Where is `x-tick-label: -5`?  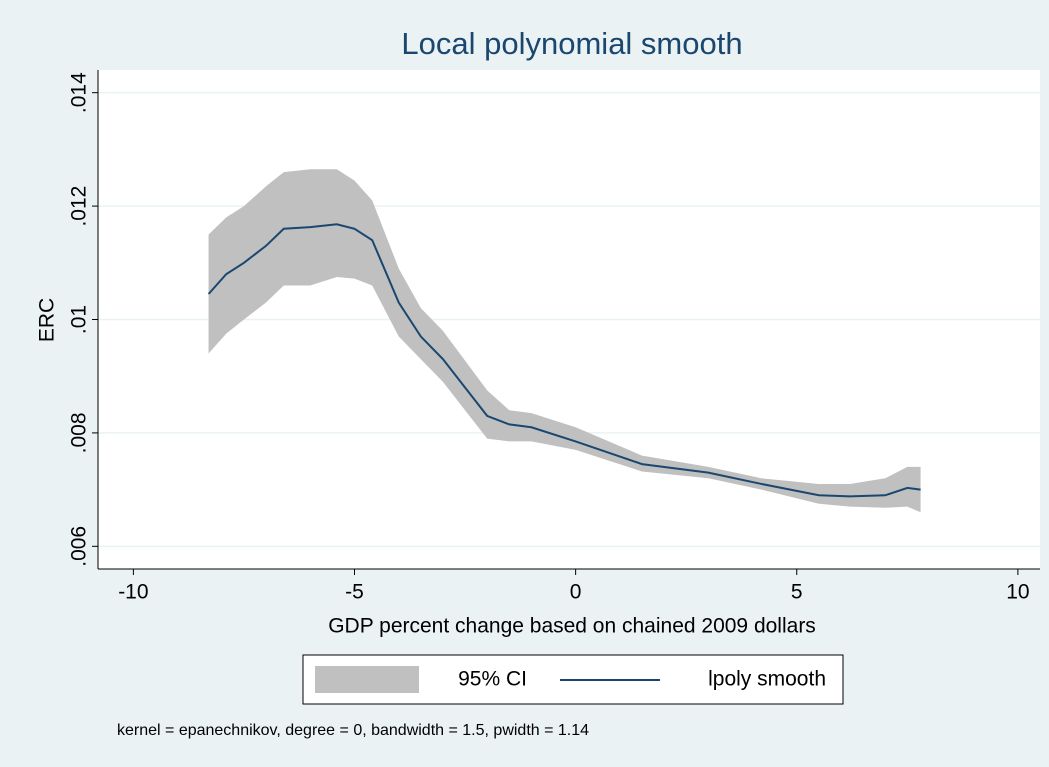 x-tick-label: -5 is located at coordinates (354, 592).